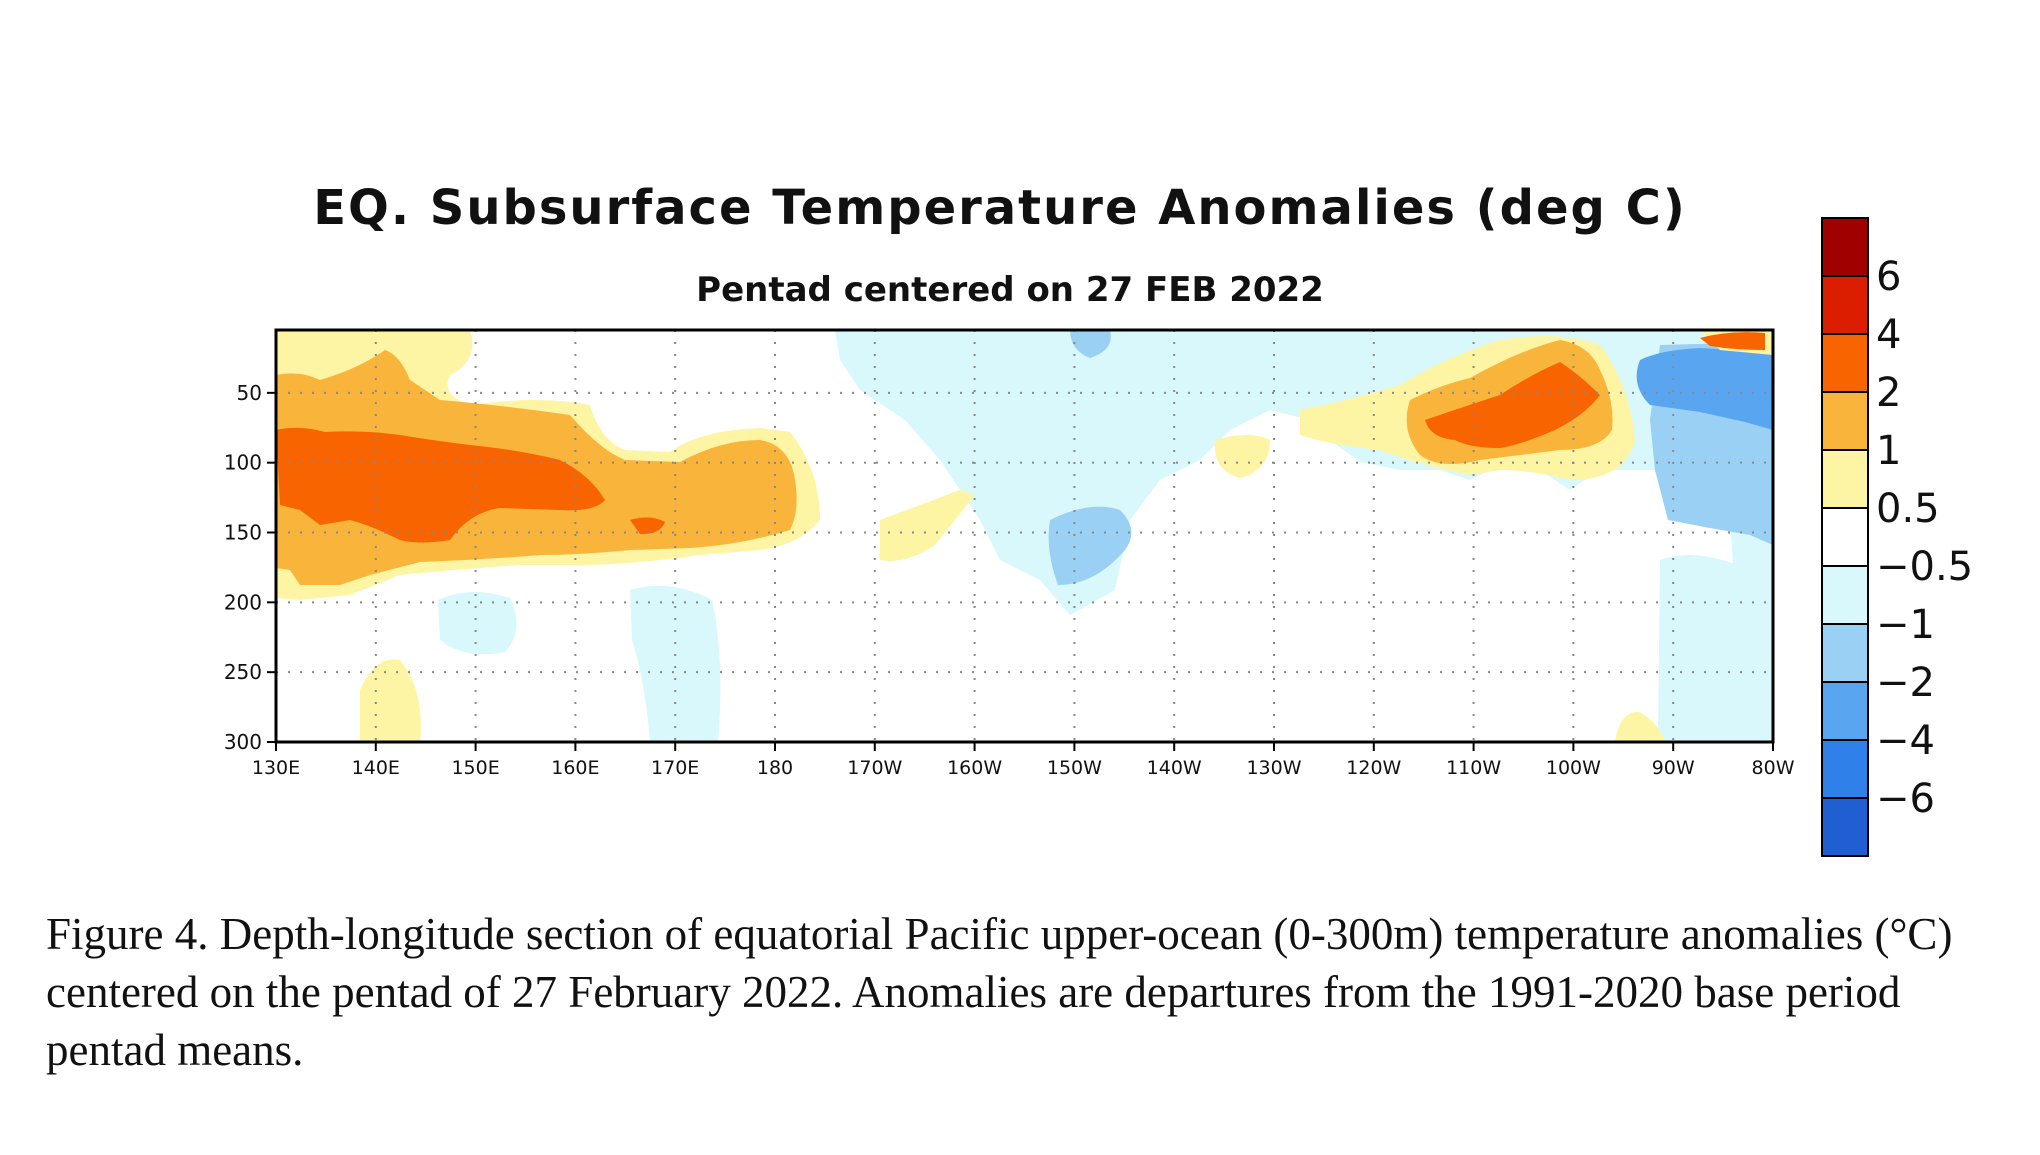  I want to click on colorbar-label: −0.5, so click(1924, 567).